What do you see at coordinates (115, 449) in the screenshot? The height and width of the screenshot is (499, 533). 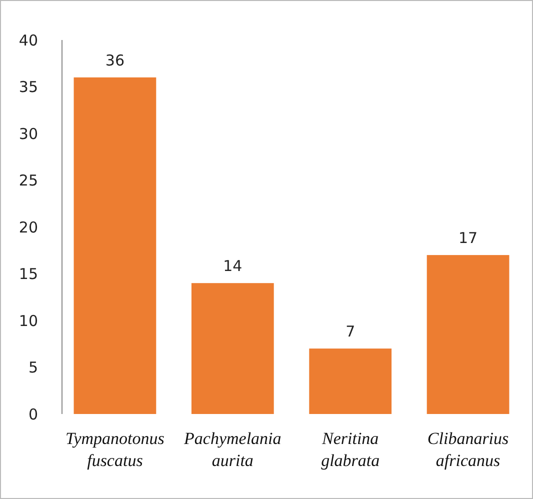 I see `x-tick-label: Tympanotonus fuscatus` at bounding box center [115, 449].